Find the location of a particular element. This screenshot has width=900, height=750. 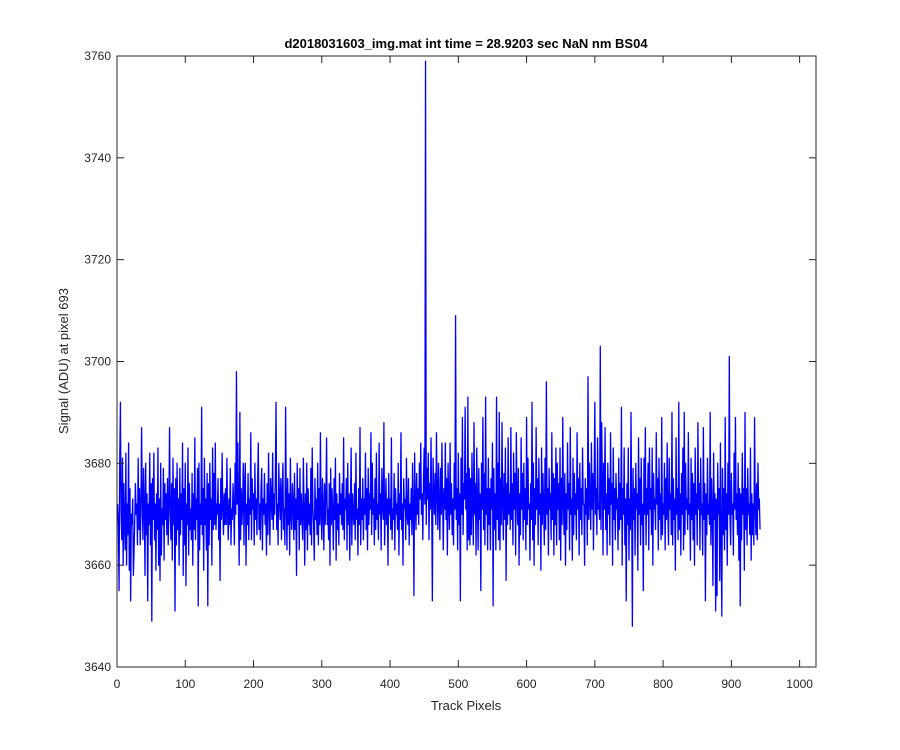

x-tick-label: 900 is located at coordinates (731, 684).